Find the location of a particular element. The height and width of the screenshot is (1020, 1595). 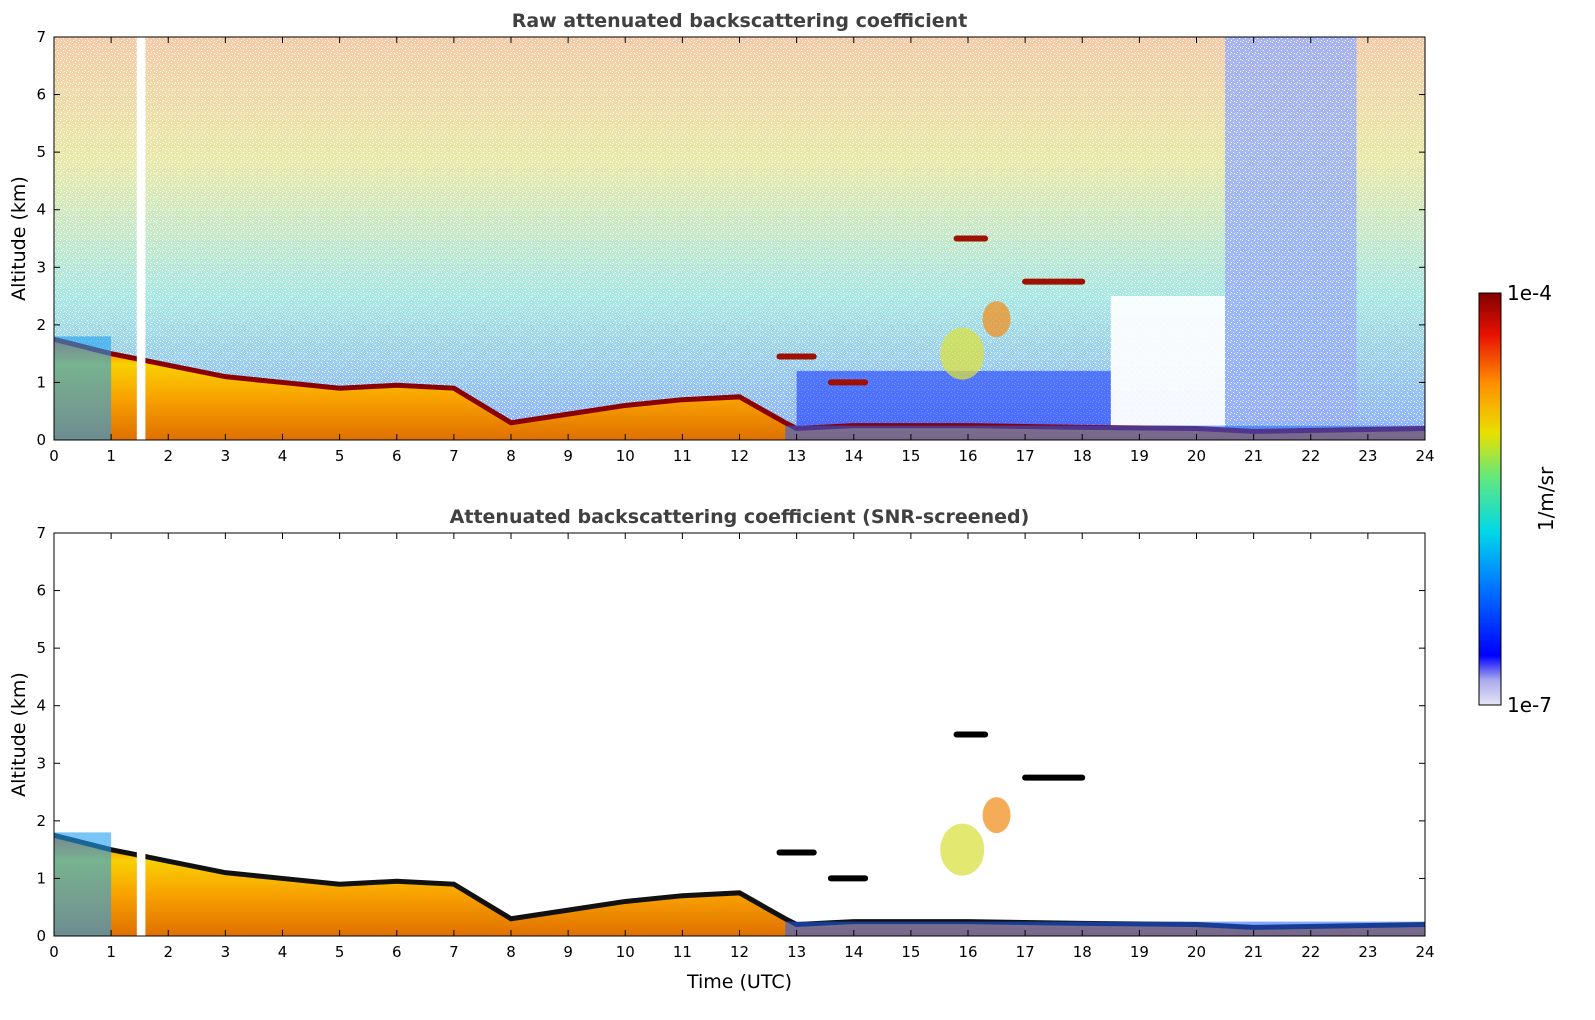

panel-screened-xlabel: Time (UTC) is located at coordinates (739, 982).